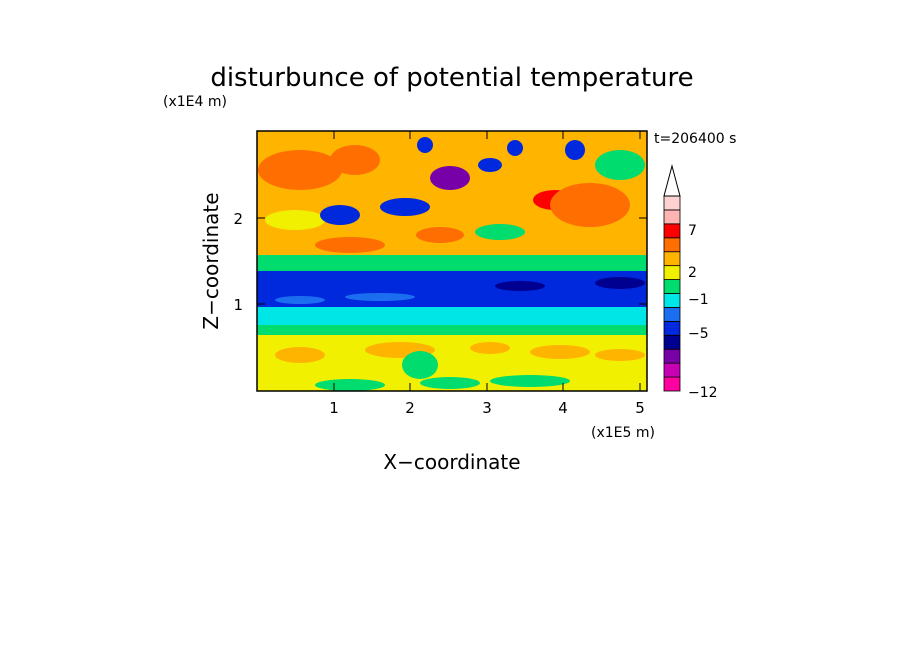  Describe the element at coordinates (692, 231) in the screenshot. I see `colorbar-label: 7` at that location.